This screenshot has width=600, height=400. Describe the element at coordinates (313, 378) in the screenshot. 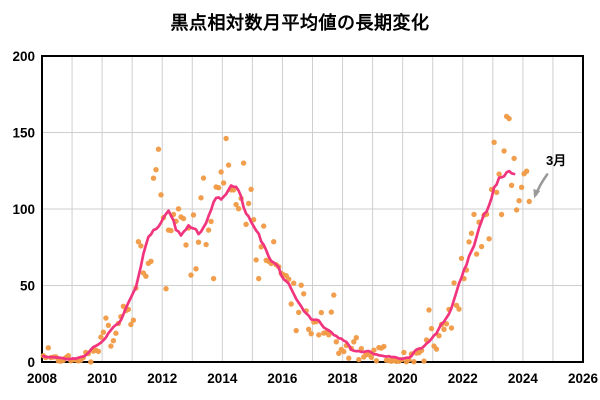

I see `x-axis-tick-labels: 2008 2010 2012 2014 2016 2018 2020 2022 2024 2026` at that location.